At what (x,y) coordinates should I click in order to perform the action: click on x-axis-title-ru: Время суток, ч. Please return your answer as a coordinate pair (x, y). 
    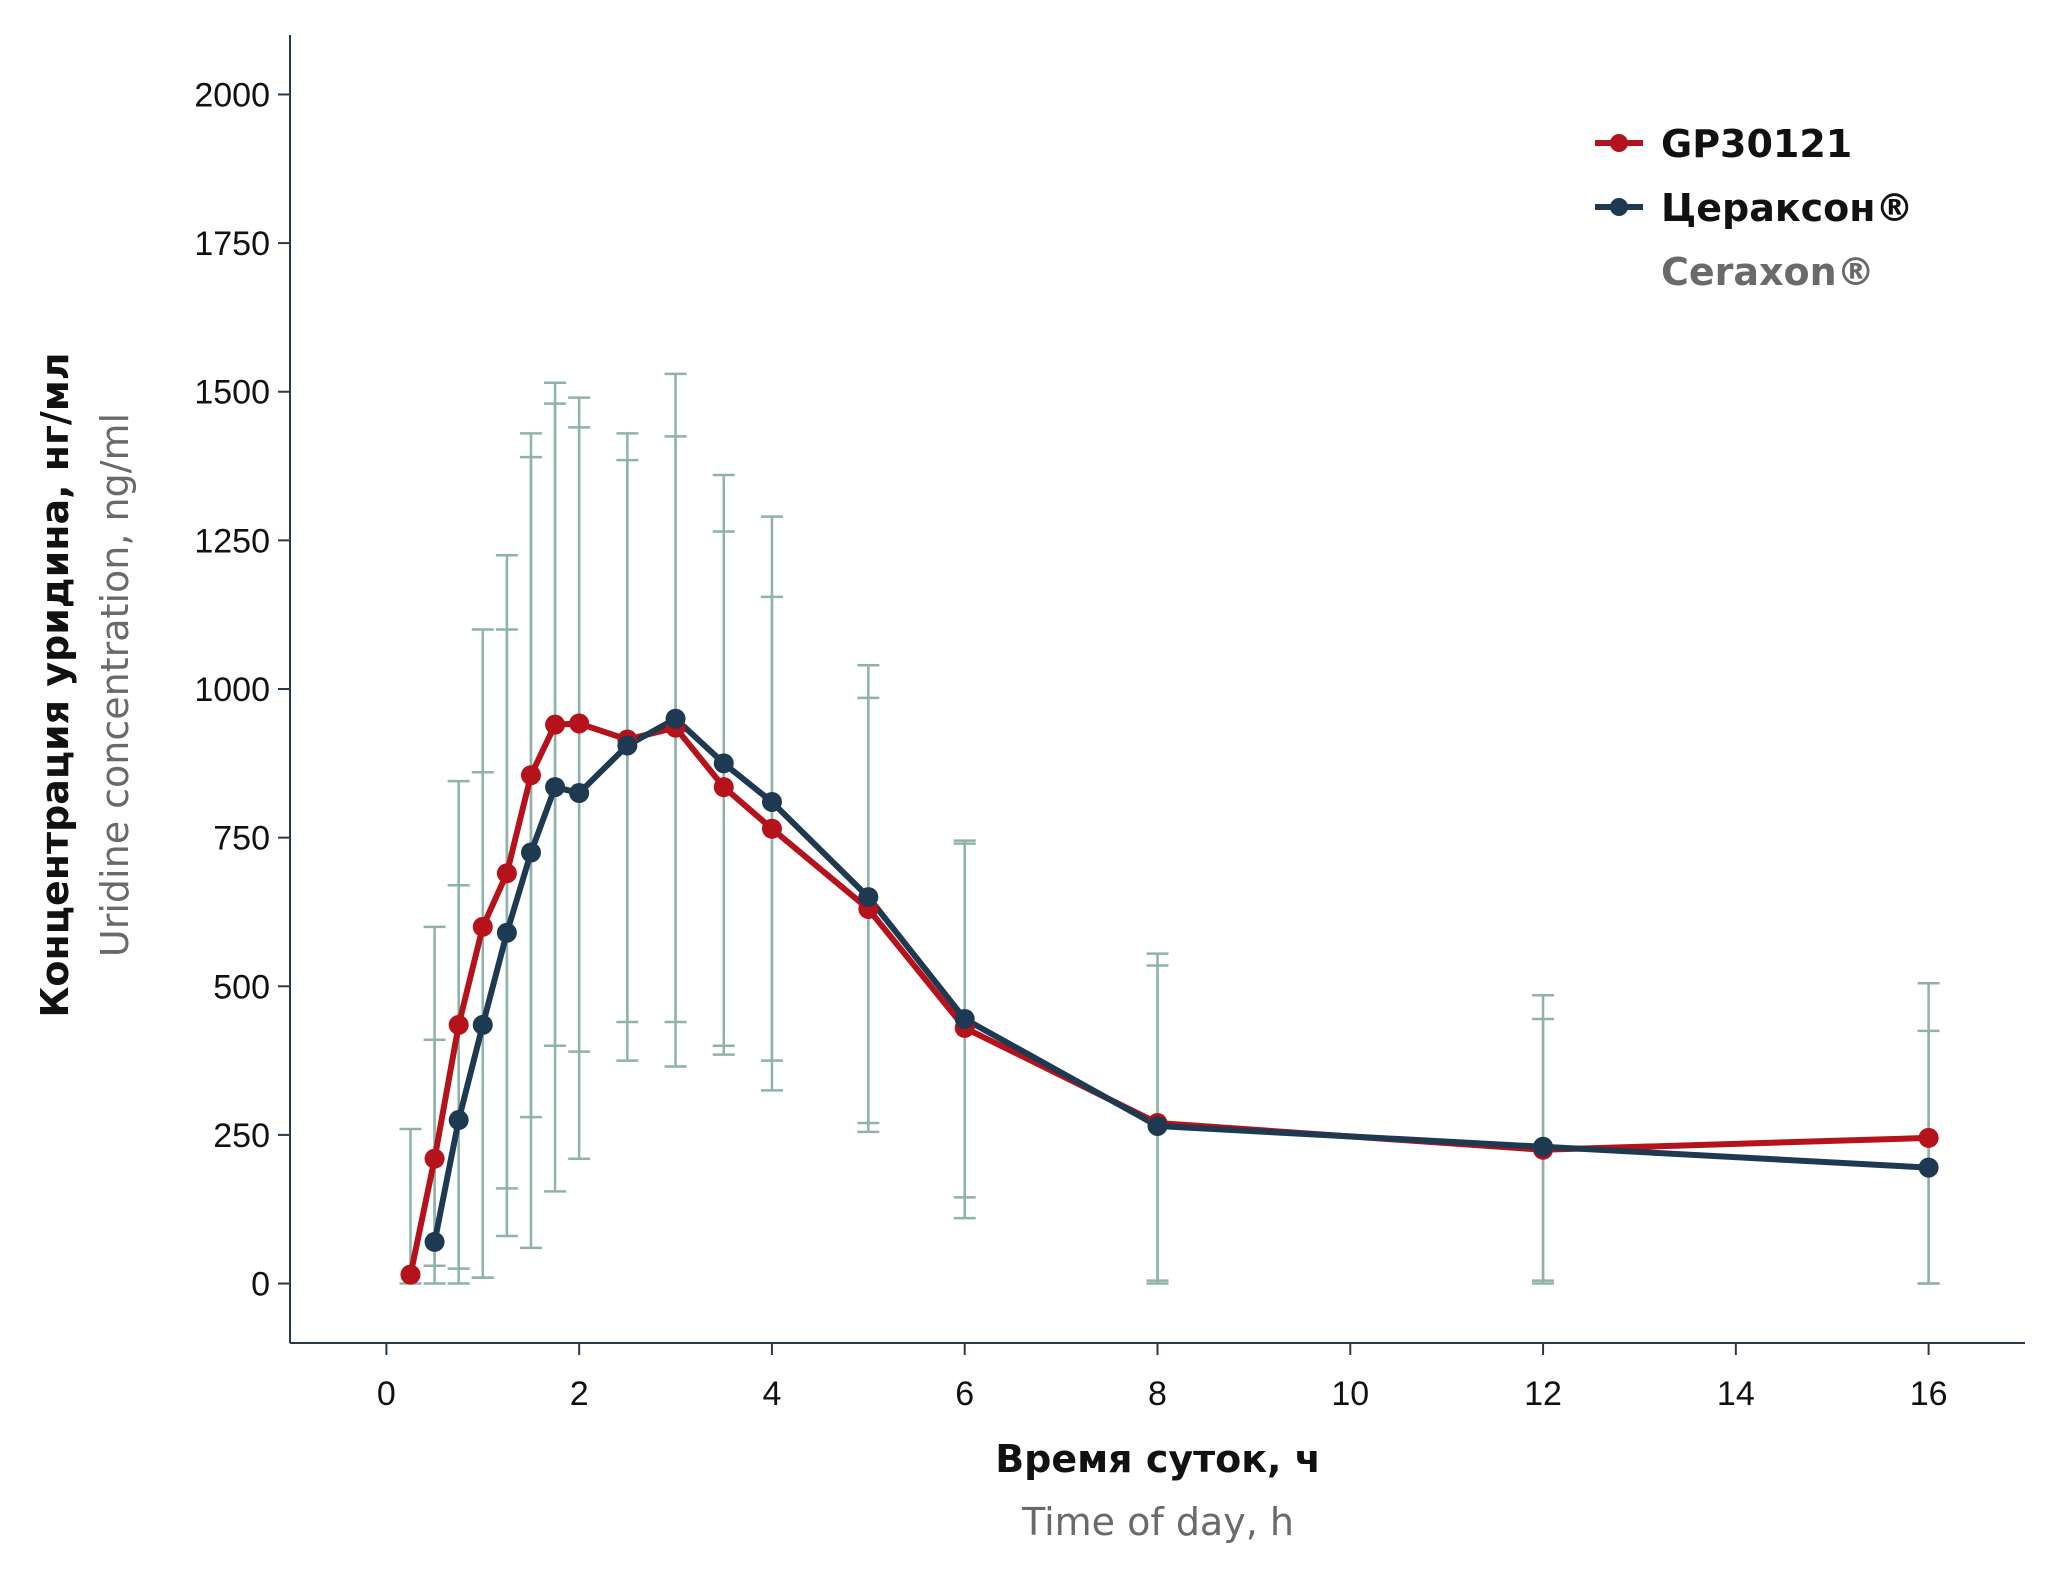
    Looking at the image, I should click on (1158, 1459).